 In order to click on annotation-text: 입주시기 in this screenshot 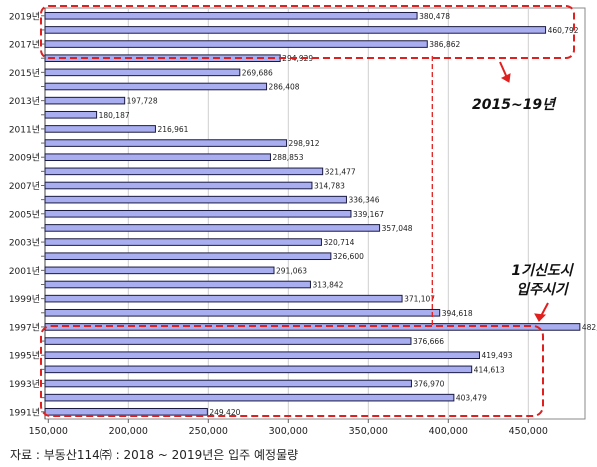, I will do `click(543, 290)`.